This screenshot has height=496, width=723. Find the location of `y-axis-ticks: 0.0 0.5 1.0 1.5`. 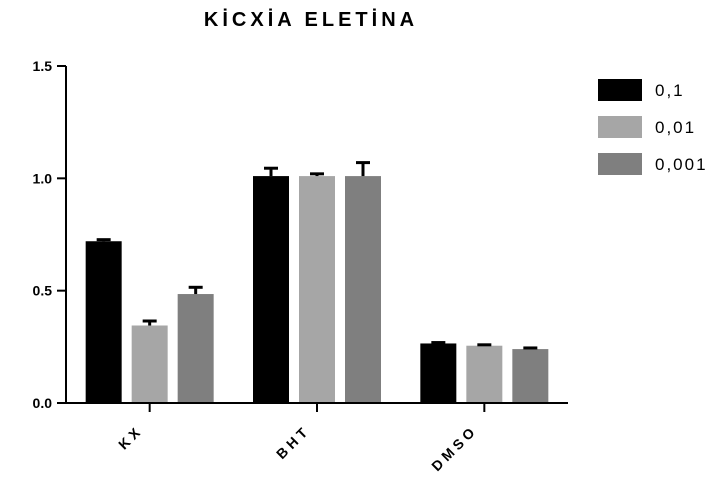

y-axis-ticks: 0.0 0.5 1.0 1.5 is located at coordinates (49, 234).